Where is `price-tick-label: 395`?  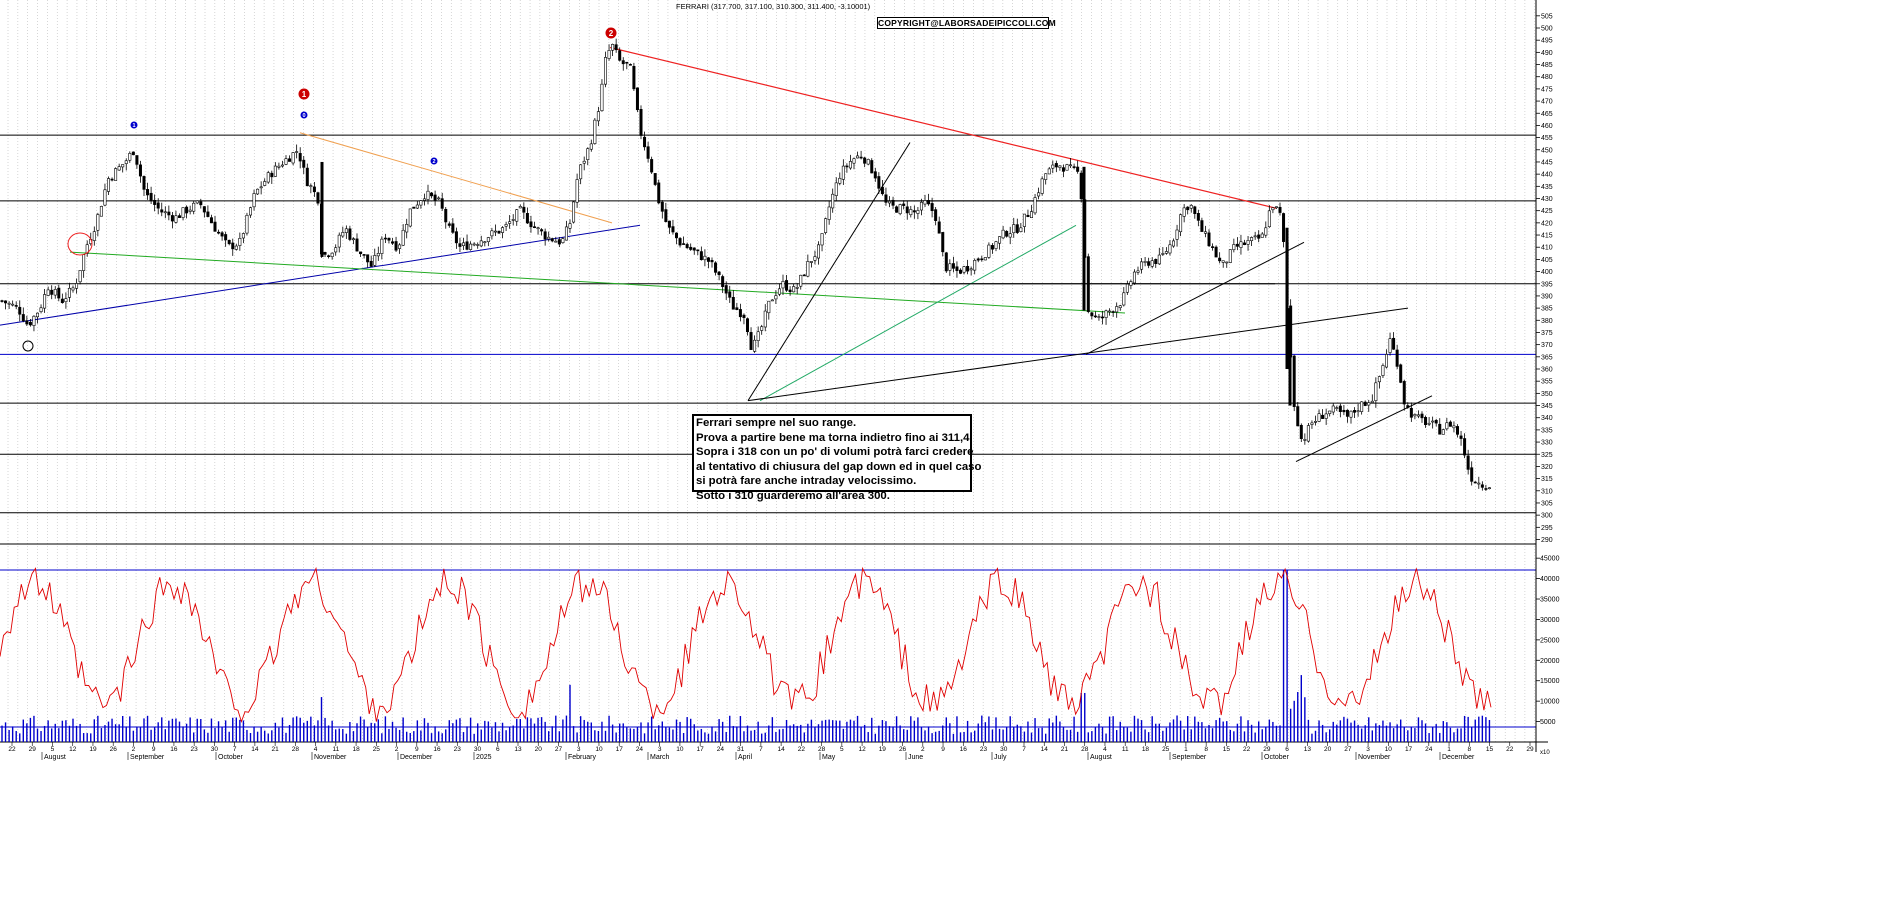
price-tick-label: 395 is located at coordinates (1547, 284).